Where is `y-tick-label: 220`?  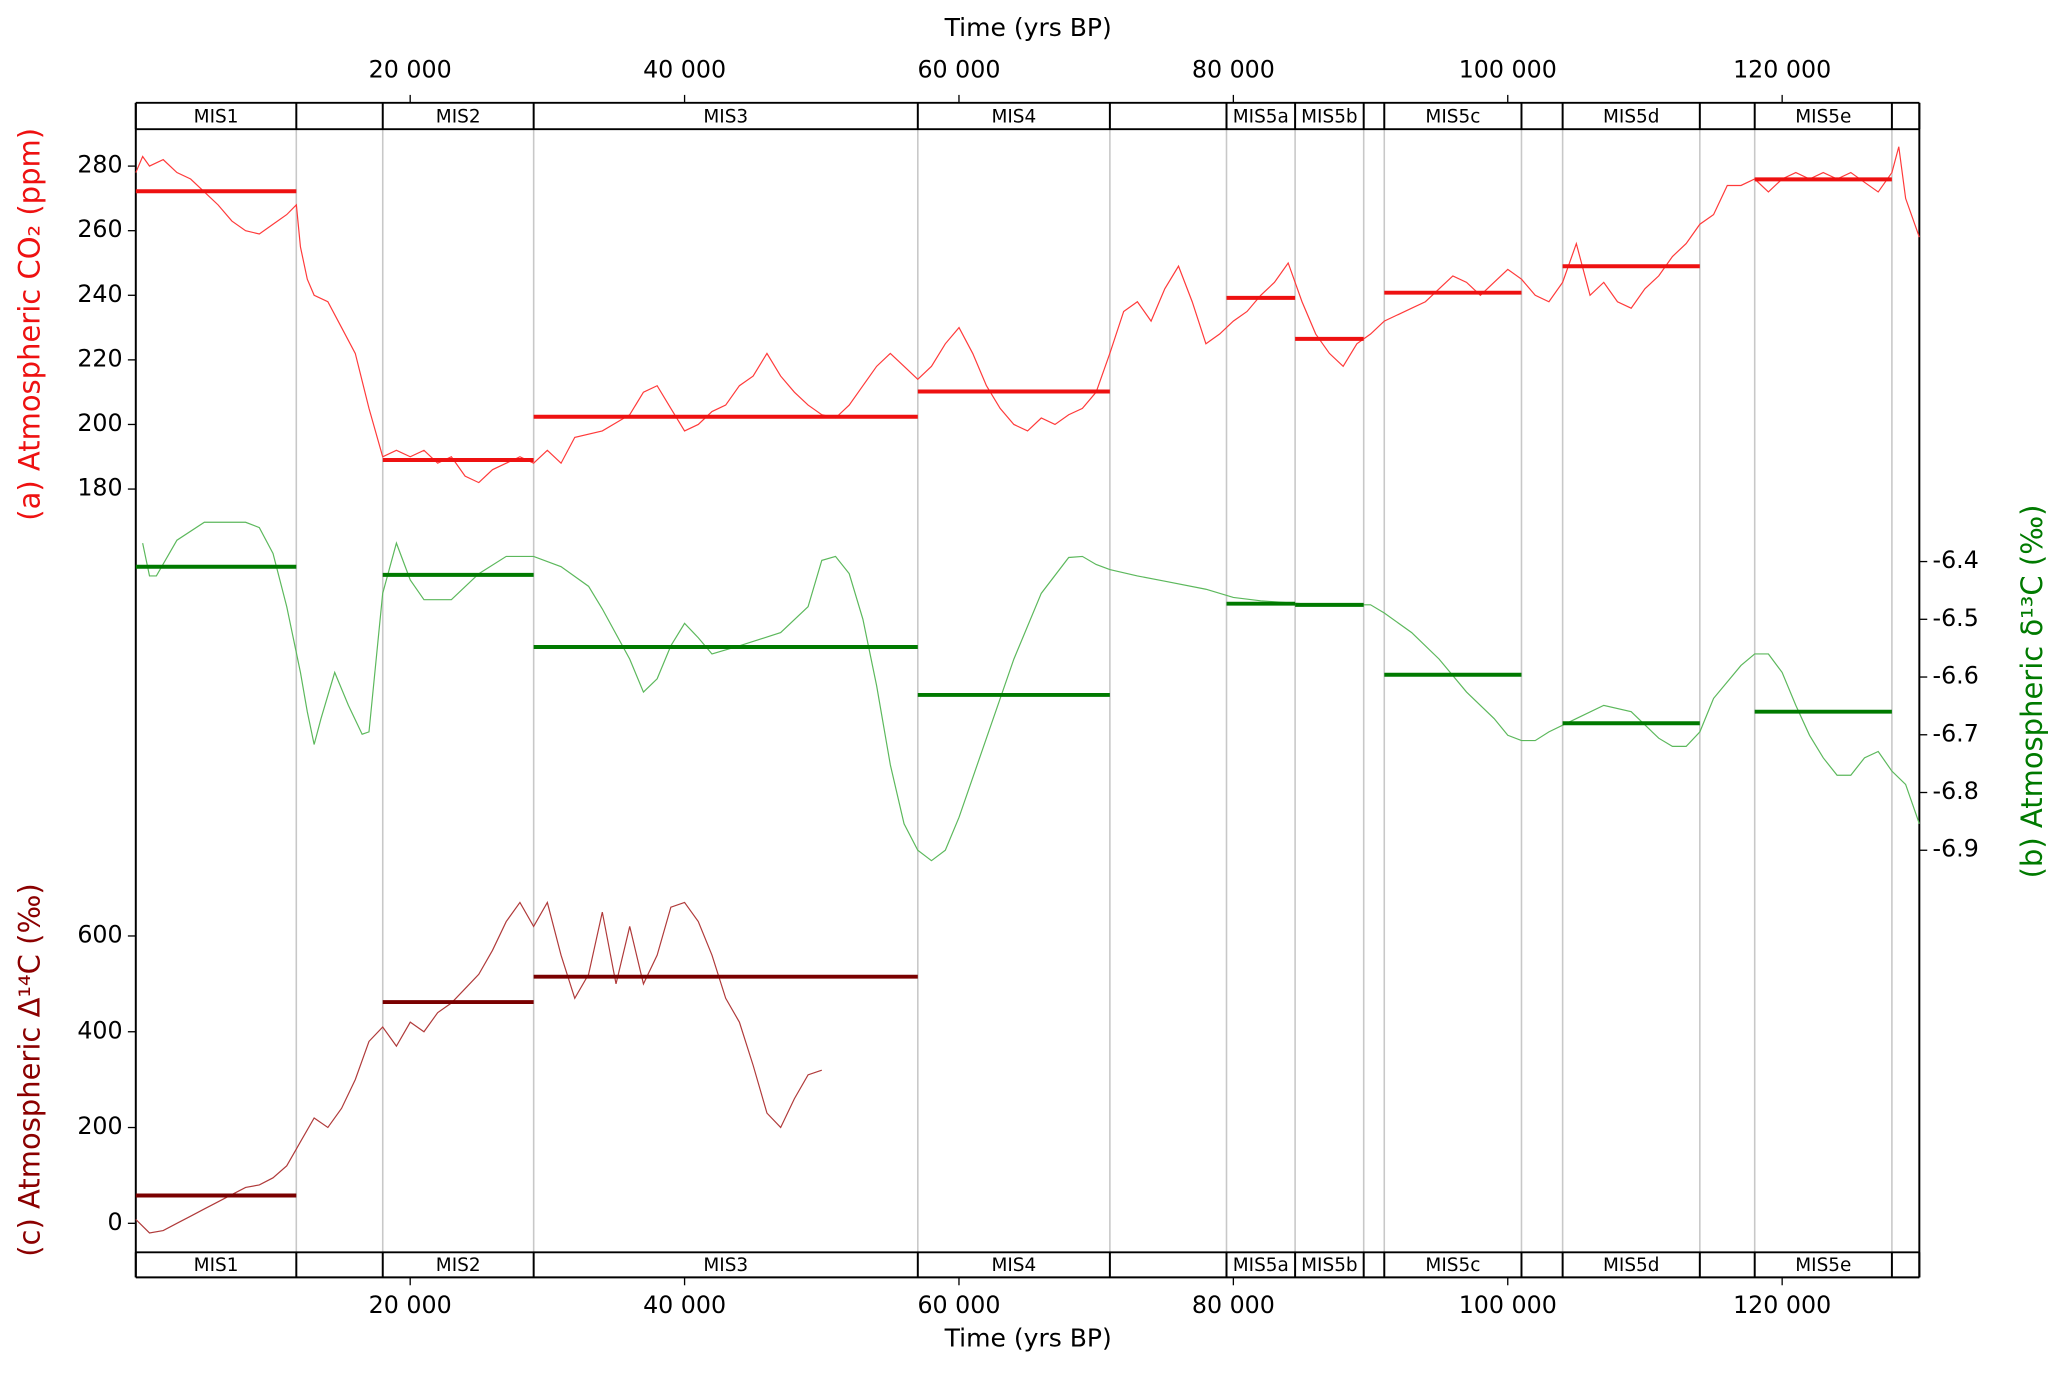
y-tick-label: 220 is located at coordinates (99, 358).